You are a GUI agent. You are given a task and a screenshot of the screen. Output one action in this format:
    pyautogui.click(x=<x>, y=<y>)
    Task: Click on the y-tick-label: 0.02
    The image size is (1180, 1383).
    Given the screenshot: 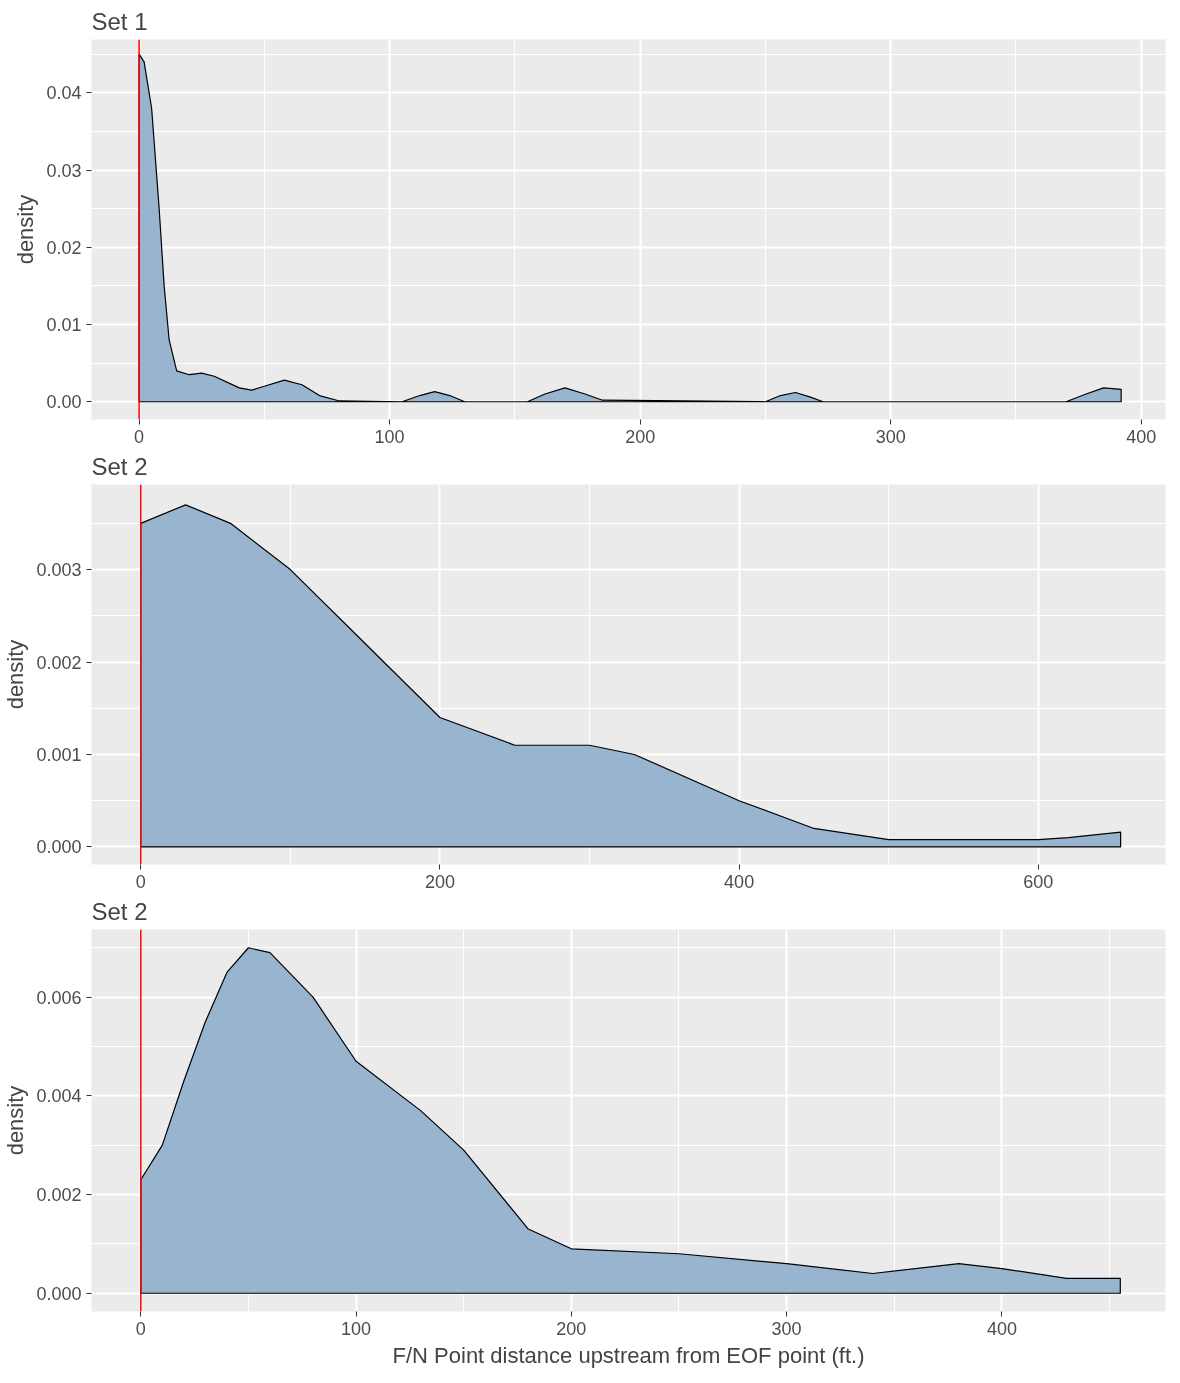 What is the action you would take?
    pyautogui.click(x=64, y=247)
    